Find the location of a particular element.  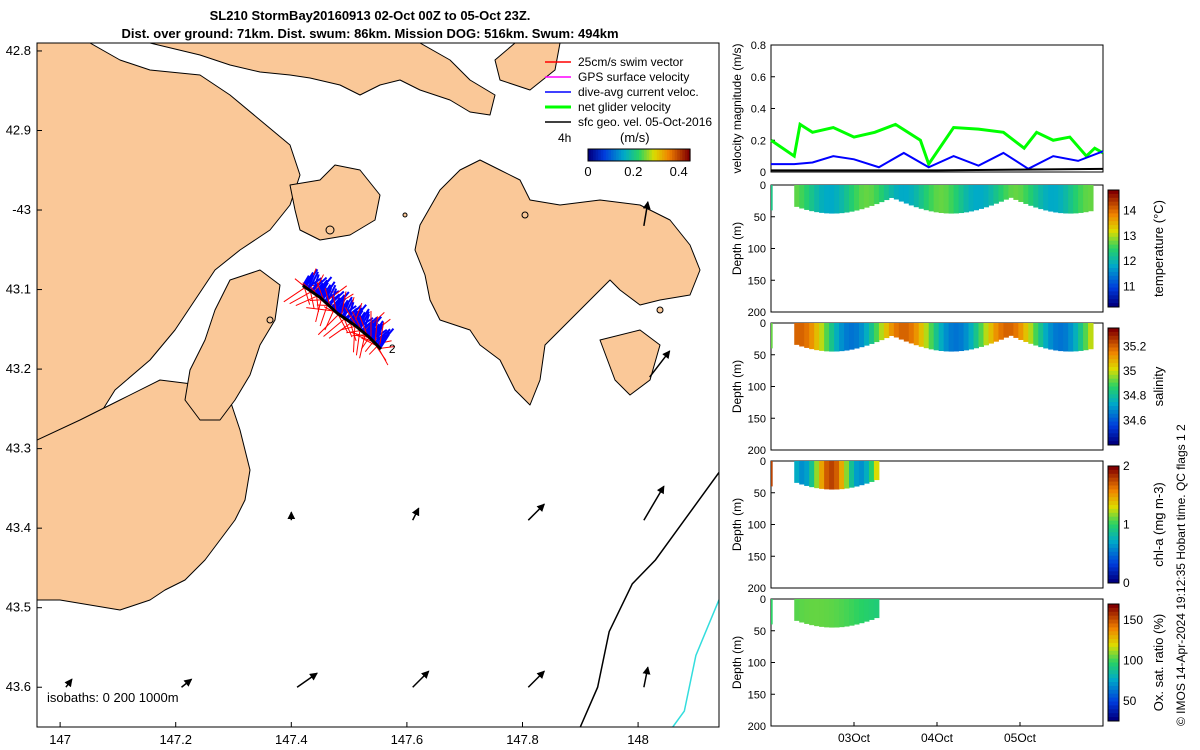

salinity-y-tick-label: 50 is located at coordinates (760, 356).